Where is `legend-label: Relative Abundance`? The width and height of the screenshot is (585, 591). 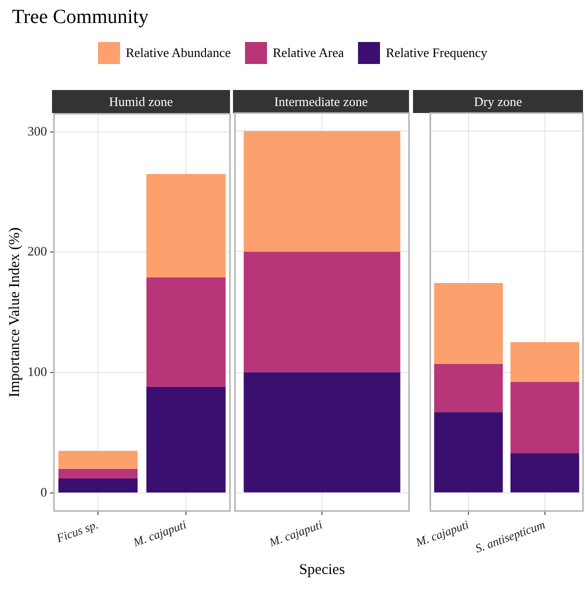
legend-label: Relative Abundance is located at coordinates (178, 53).